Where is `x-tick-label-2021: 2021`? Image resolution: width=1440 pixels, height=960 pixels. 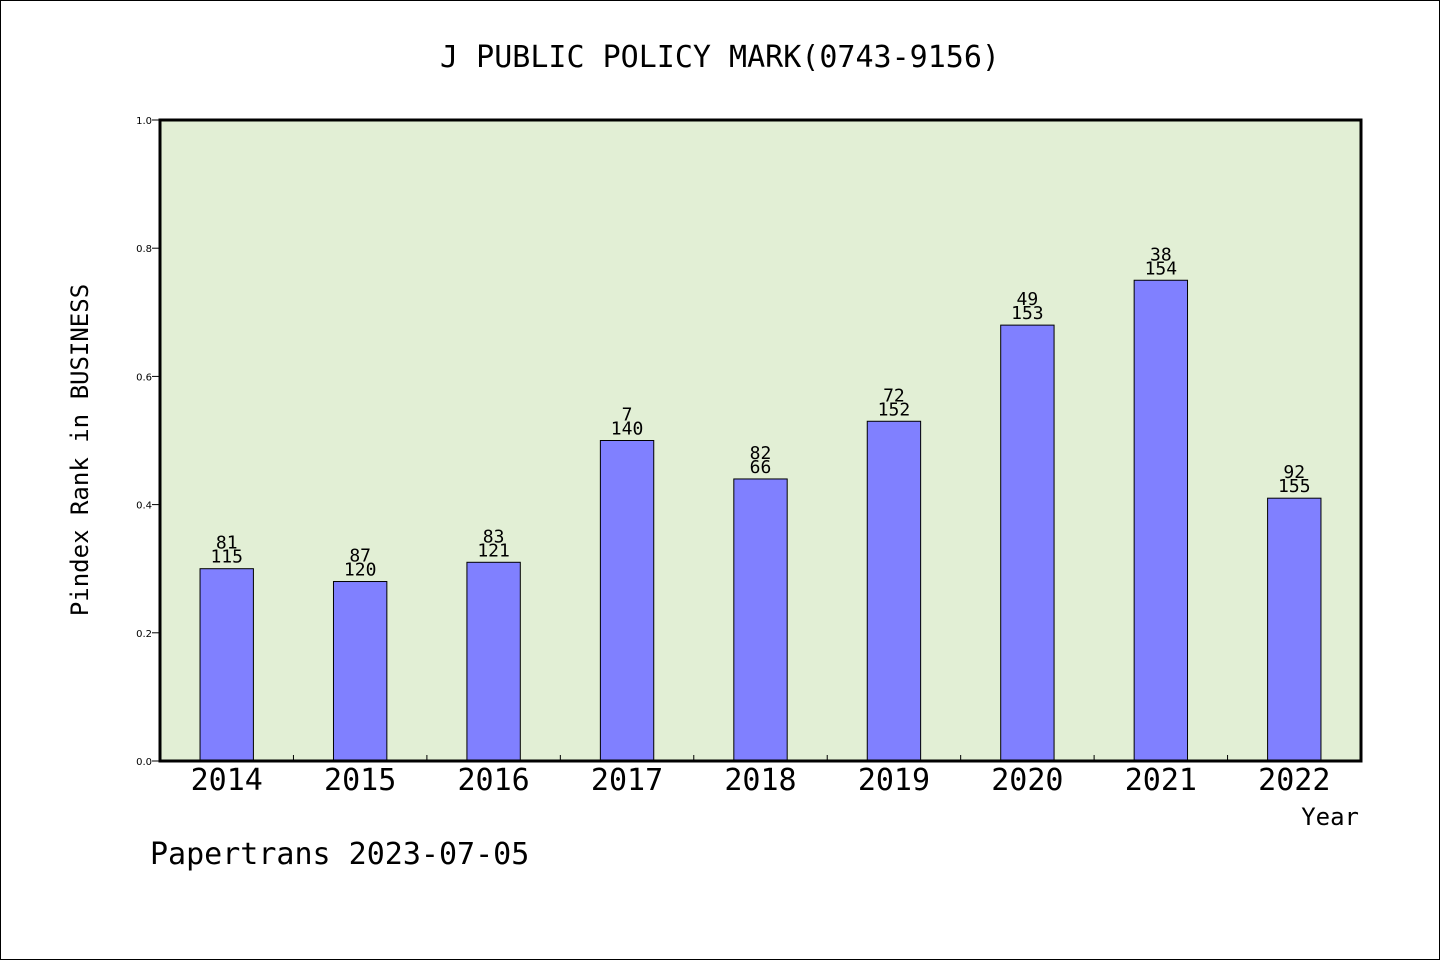 x-tick-label-2021: 2021 is located at coordinates (1161, 780).